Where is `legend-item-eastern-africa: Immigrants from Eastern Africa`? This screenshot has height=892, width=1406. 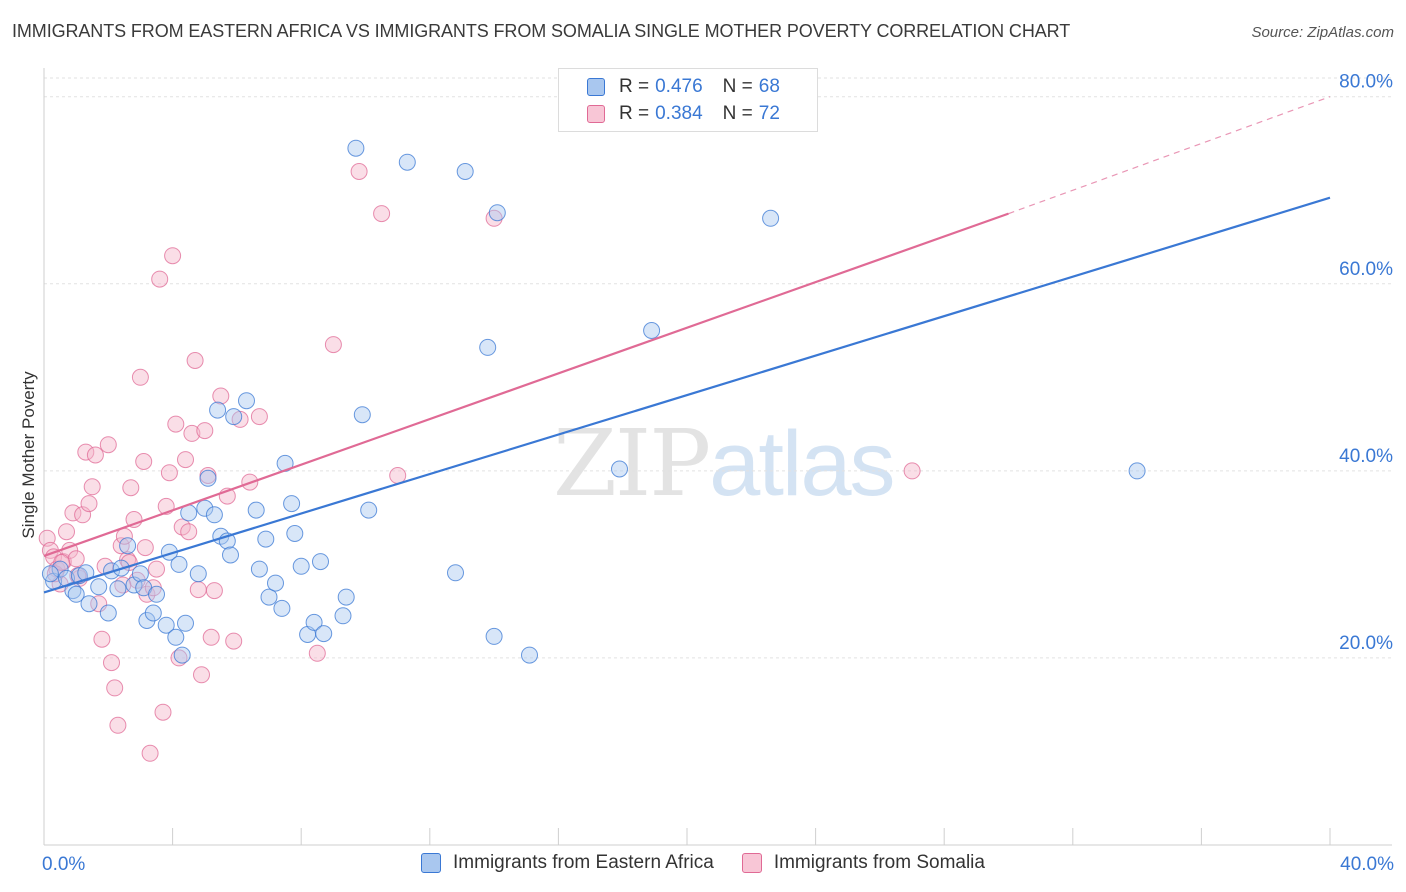
legend-item-eastern-africa: Immigrants from Eastern Africa is located at coordinates (567, 863).